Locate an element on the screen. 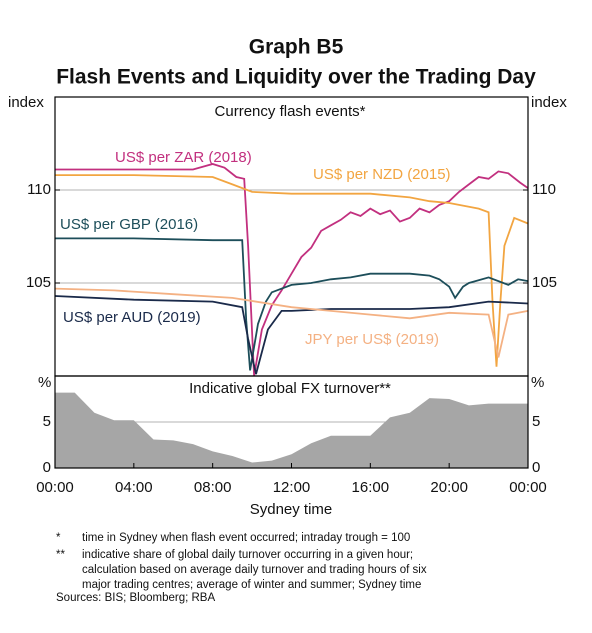 Image resolution: width=592 pixels, height=633 pixels. series-label: US$ per AUD (2019) is located at coordinates (132, 317).